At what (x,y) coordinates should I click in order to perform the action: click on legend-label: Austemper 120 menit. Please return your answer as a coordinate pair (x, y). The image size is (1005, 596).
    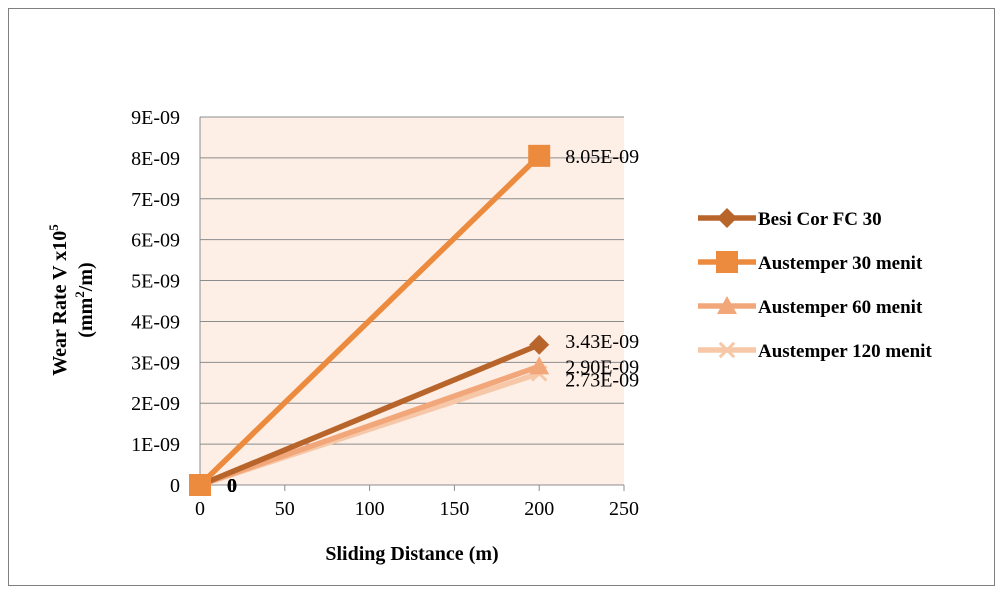
    Looking at the image, I should click on (845, 351).